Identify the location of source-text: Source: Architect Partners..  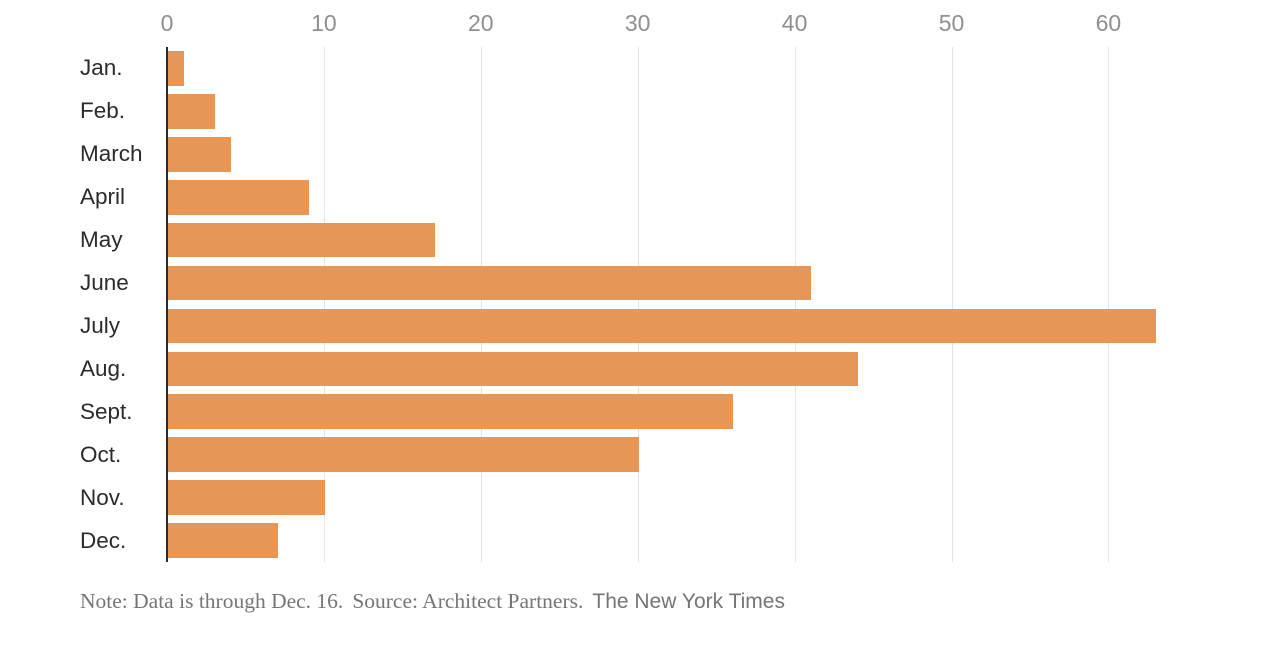
(468, 601).